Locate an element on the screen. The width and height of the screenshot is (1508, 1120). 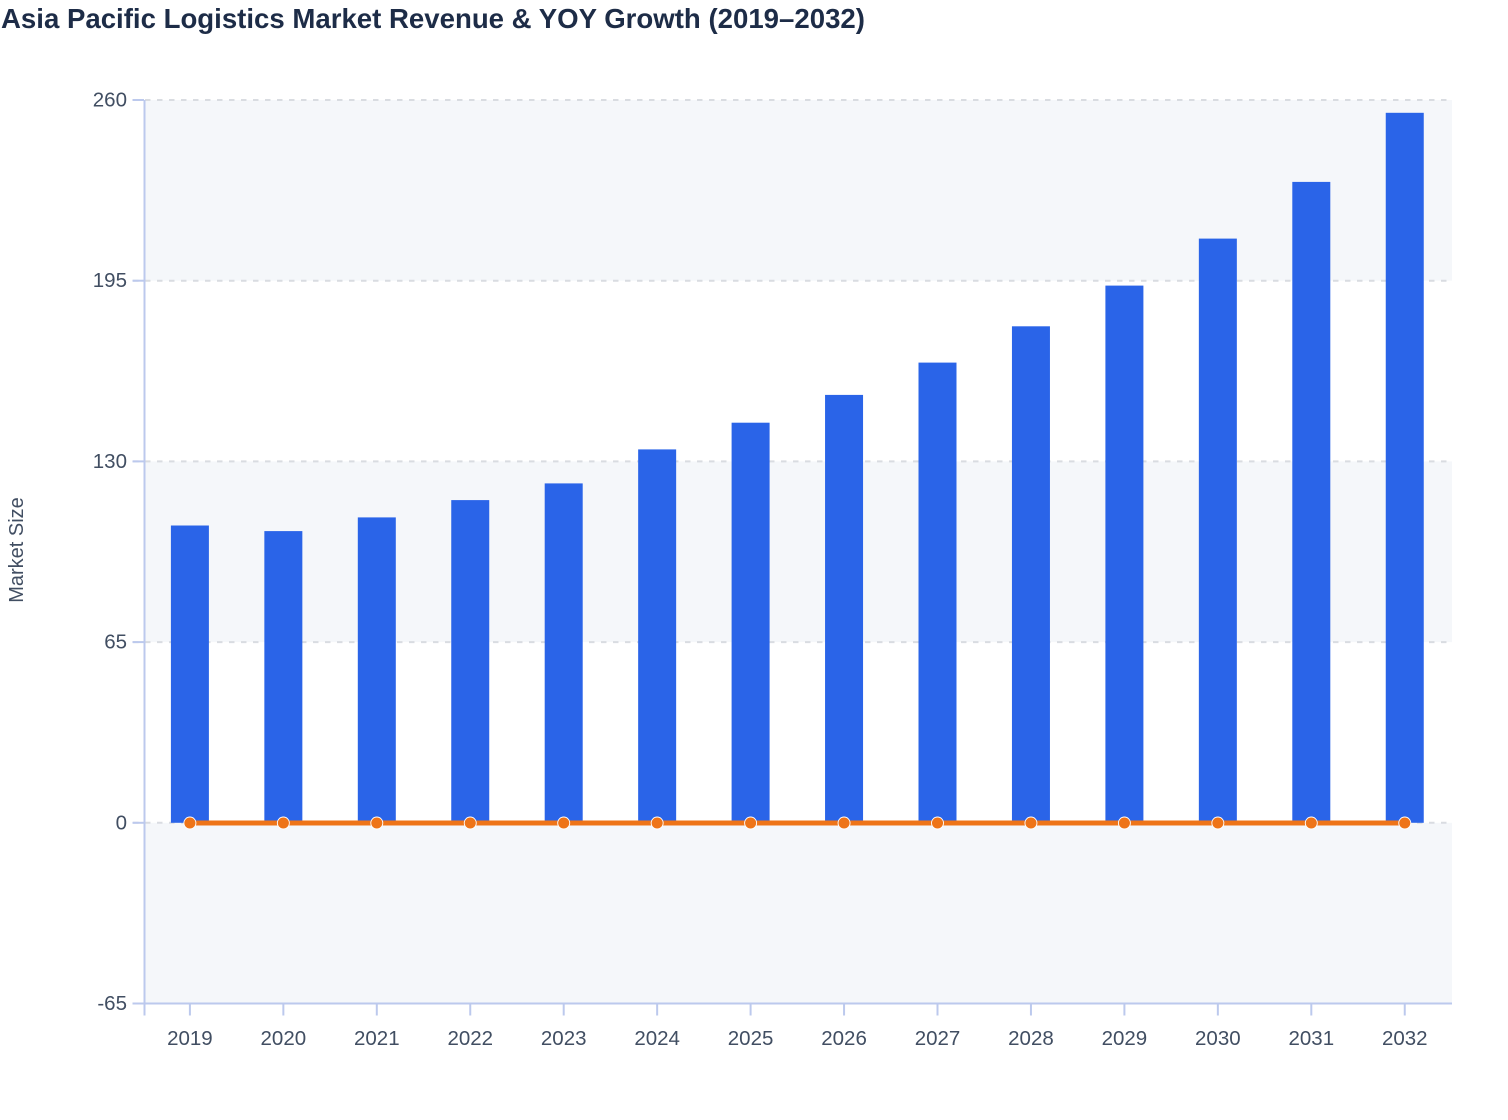
svg-text: 2030 is located at coordinates (1218, 1038).